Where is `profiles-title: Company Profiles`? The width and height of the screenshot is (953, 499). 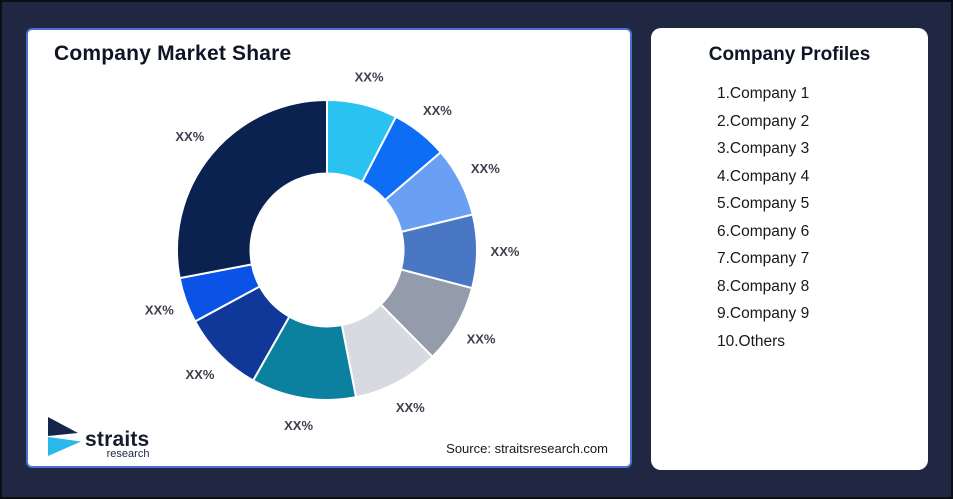 profiles-title: Company Profiles is located at coordinates (789, 54).